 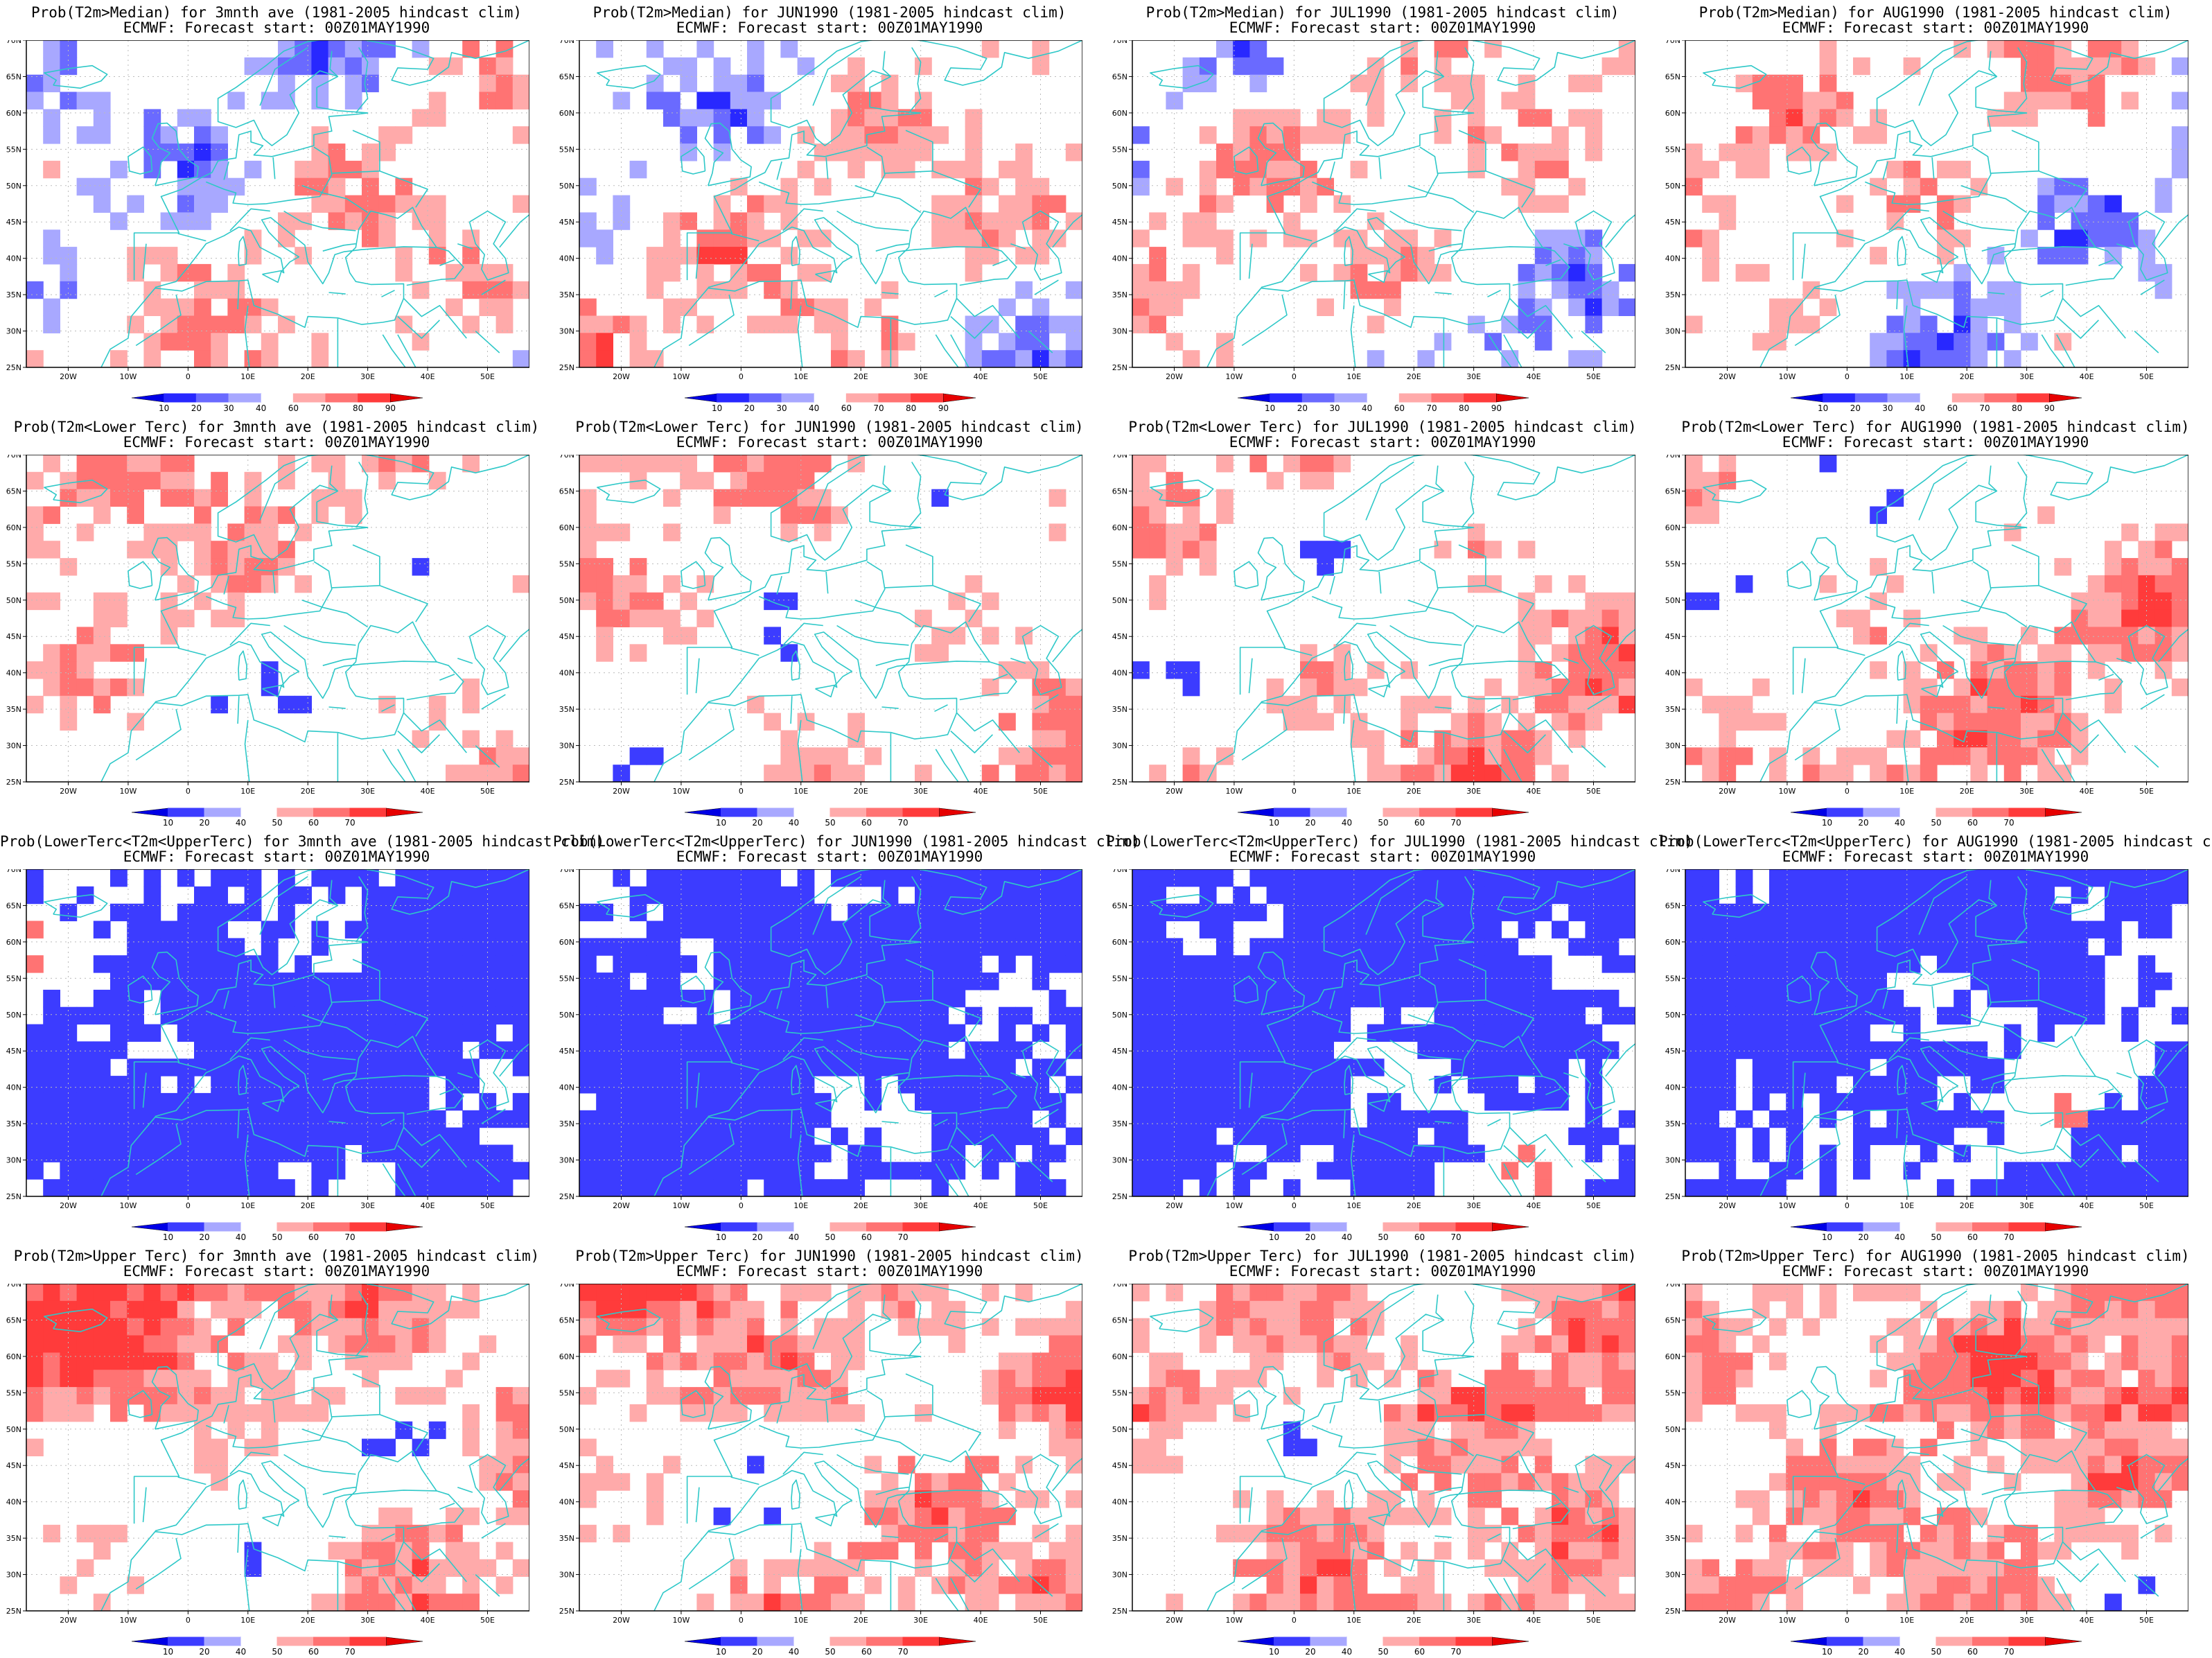 I want to click on lat-tick-label: 50N, so click(x=1119, y=601).